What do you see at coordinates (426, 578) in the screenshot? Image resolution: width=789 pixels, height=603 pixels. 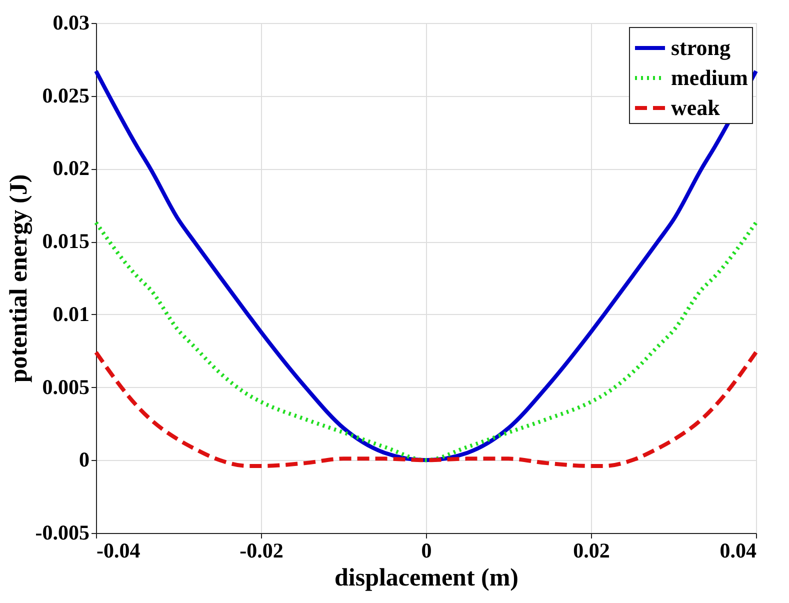 I see `x-axis-title: displacement (m)` at bounding box center [426, 578].